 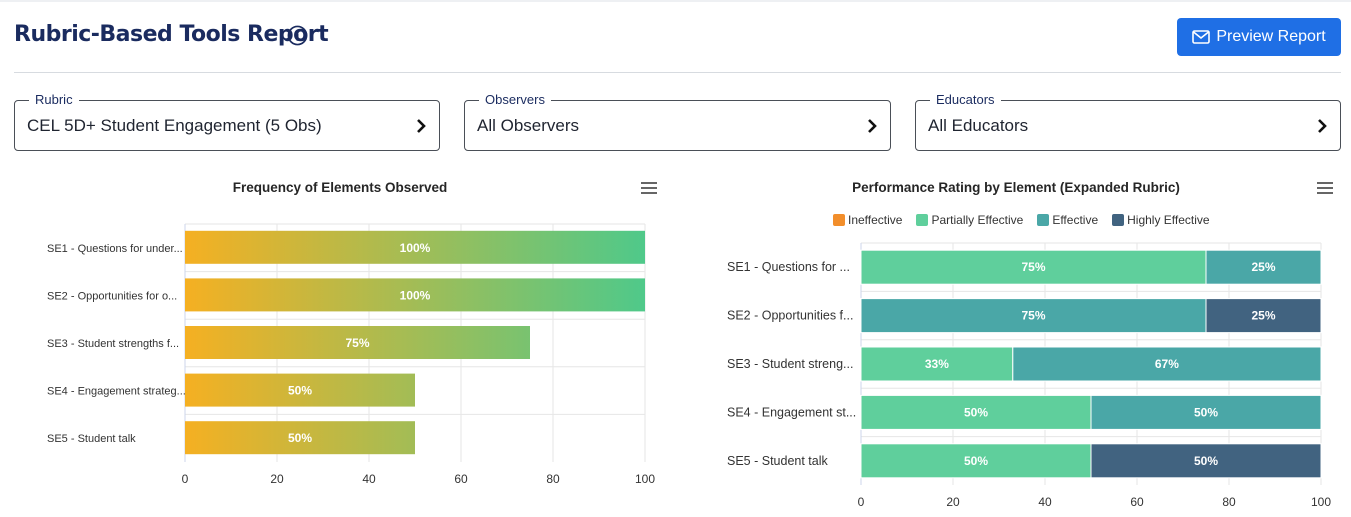 I want to click on legend-item-ineffective: Ineffective, so click(x=867, y=220).